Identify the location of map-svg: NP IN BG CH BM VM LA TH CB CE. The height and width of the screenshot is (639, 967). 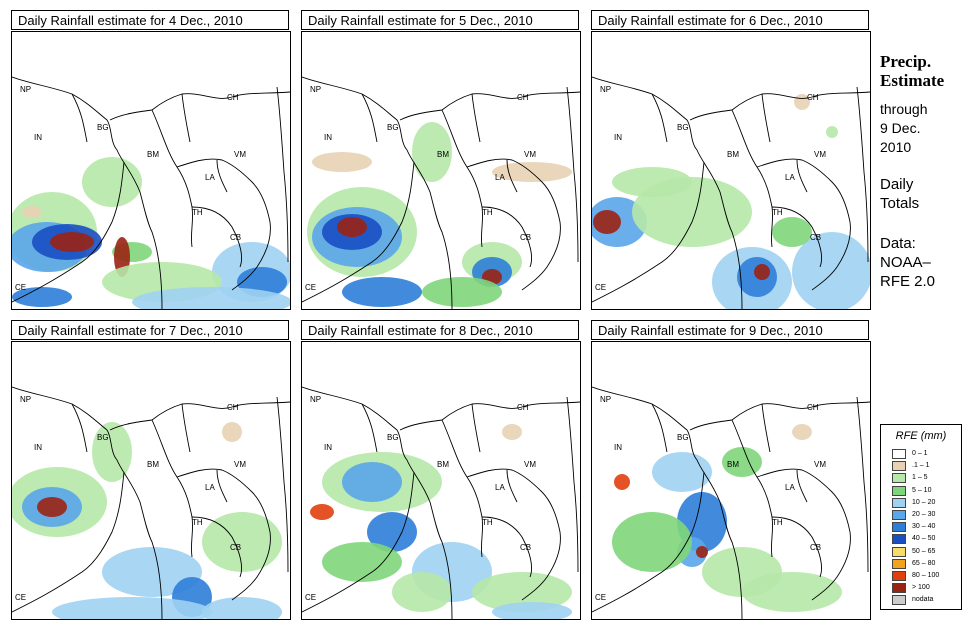
(441, 192).